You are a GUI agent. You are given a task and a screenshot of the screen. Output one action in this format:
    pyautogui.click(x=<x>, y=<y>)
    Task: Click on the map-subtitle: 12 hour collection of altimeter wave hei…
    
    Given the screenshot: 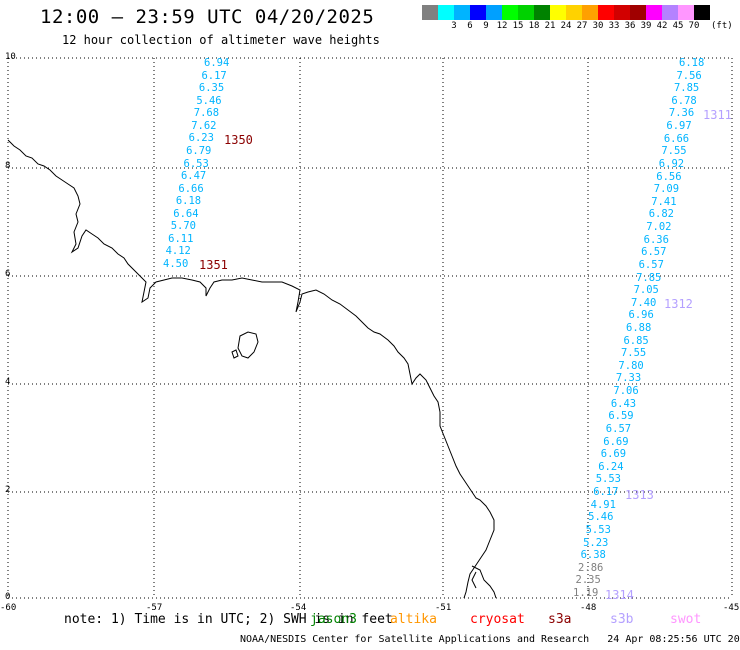 What is the action you would take?
    pyautogui.click(x=221, y=40)
    